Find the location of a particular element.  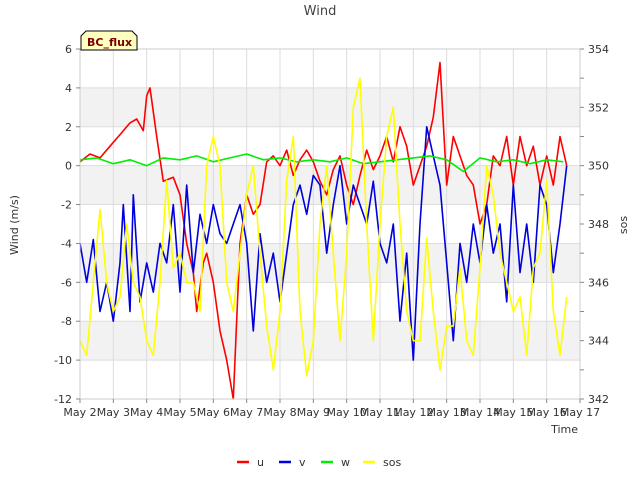

y2-axis-title: sos is located at coordinates (623, 225).